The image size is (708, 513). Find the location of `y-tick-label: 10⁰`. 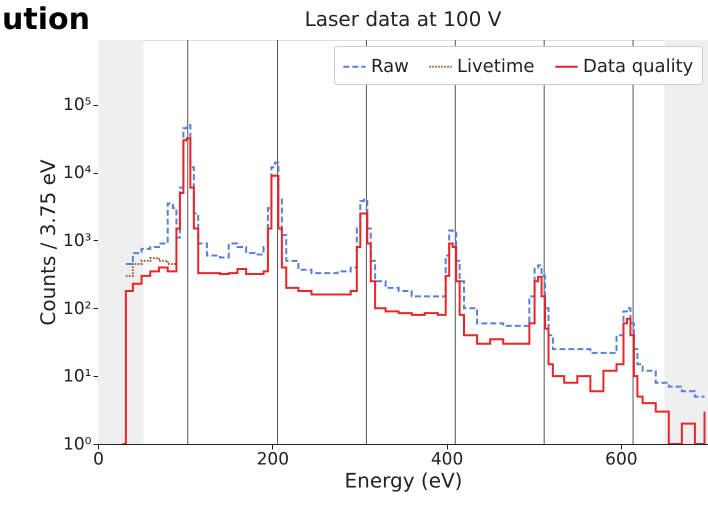

y-tick-label: 10⁰ is located at coordinates (77, 444).